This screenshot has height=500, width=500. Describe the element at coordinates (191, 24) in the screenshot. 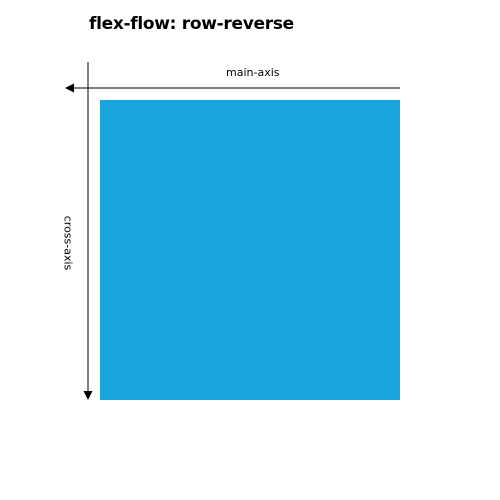

I see `diagram-title: flex-flow: row-reverse` at that location.